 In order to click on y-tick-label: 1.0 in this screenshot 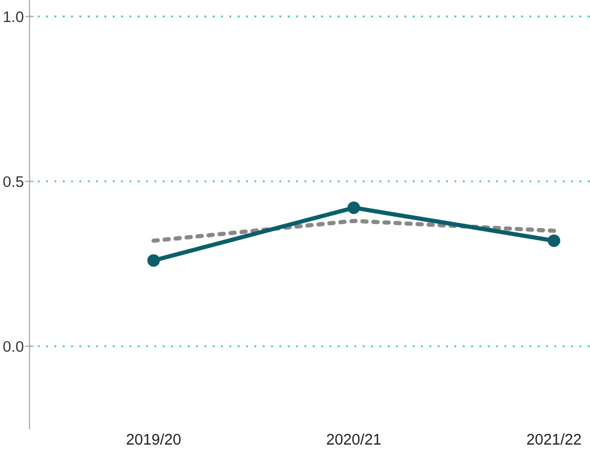, I will do `click(14, 16)`.